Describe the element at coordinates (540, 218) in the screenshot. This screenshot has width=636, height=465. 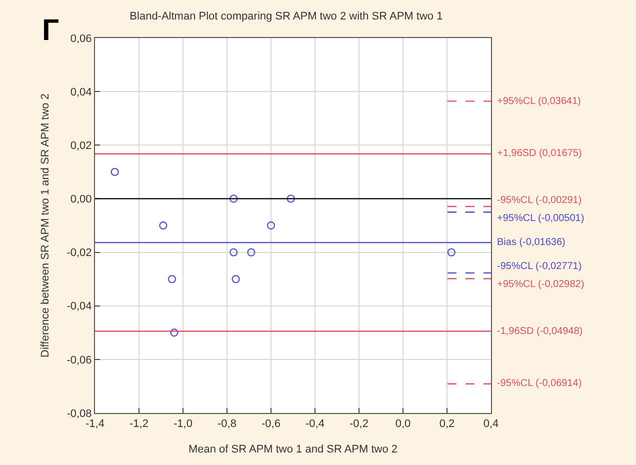
I see `ref-line-label: +95%CL (-0,00501)` at that location.